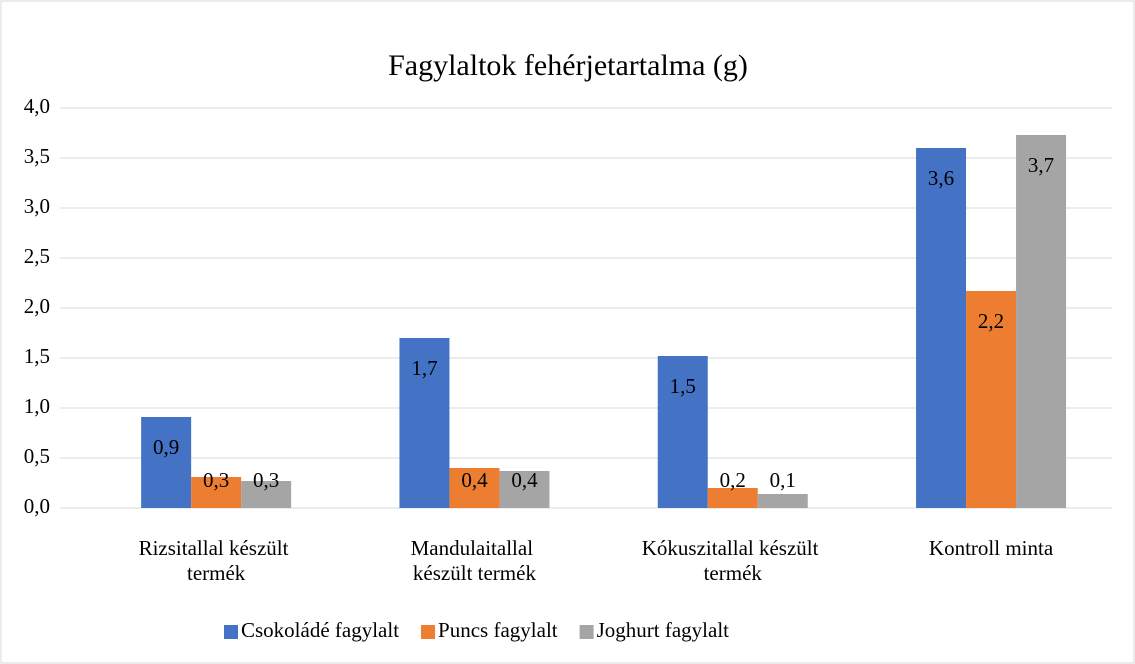  What do you see at coordinates (991, 321) in the screenshot?
I see `data-label: 2,2` at bounding box center [991, 321].